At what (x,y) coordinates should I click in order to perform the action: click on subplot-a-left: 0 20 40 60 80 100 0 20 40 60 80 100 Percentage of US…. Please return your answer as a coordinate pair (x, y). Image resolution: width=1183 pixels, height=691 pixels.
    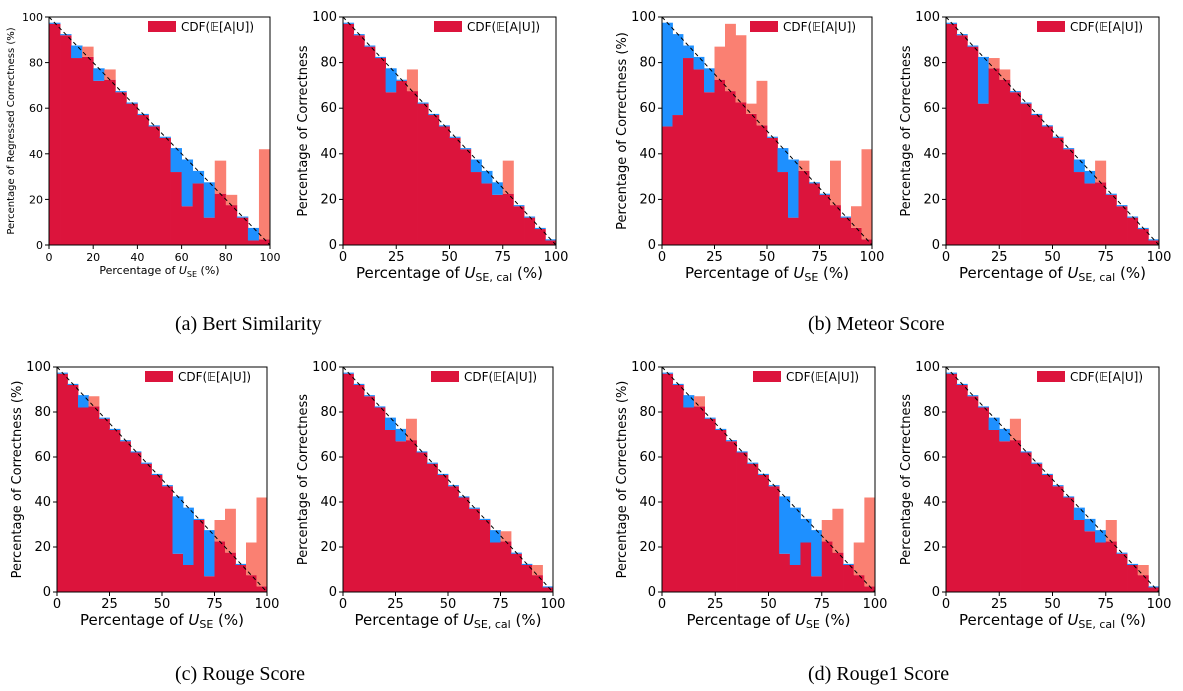
    Looking at the image, I should click on (143, 145).